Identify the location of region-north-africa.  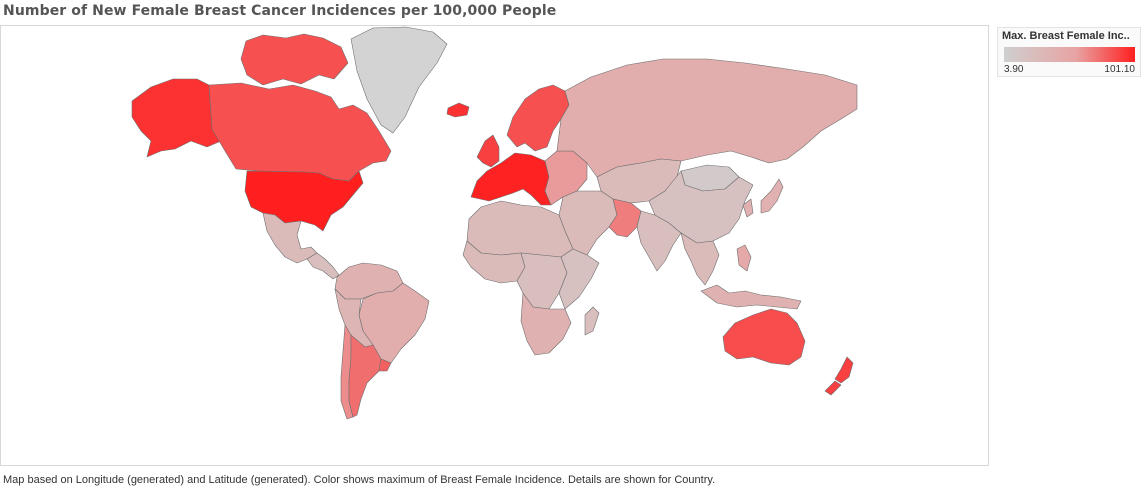
(520, 229).